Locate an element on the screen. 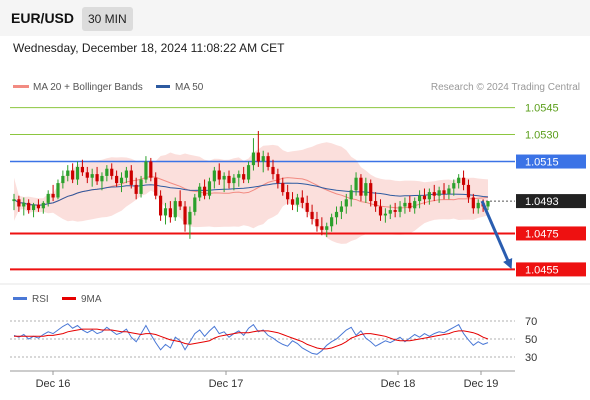  timeframe-badge: 30 MIN is located at coordinates (107, 19).